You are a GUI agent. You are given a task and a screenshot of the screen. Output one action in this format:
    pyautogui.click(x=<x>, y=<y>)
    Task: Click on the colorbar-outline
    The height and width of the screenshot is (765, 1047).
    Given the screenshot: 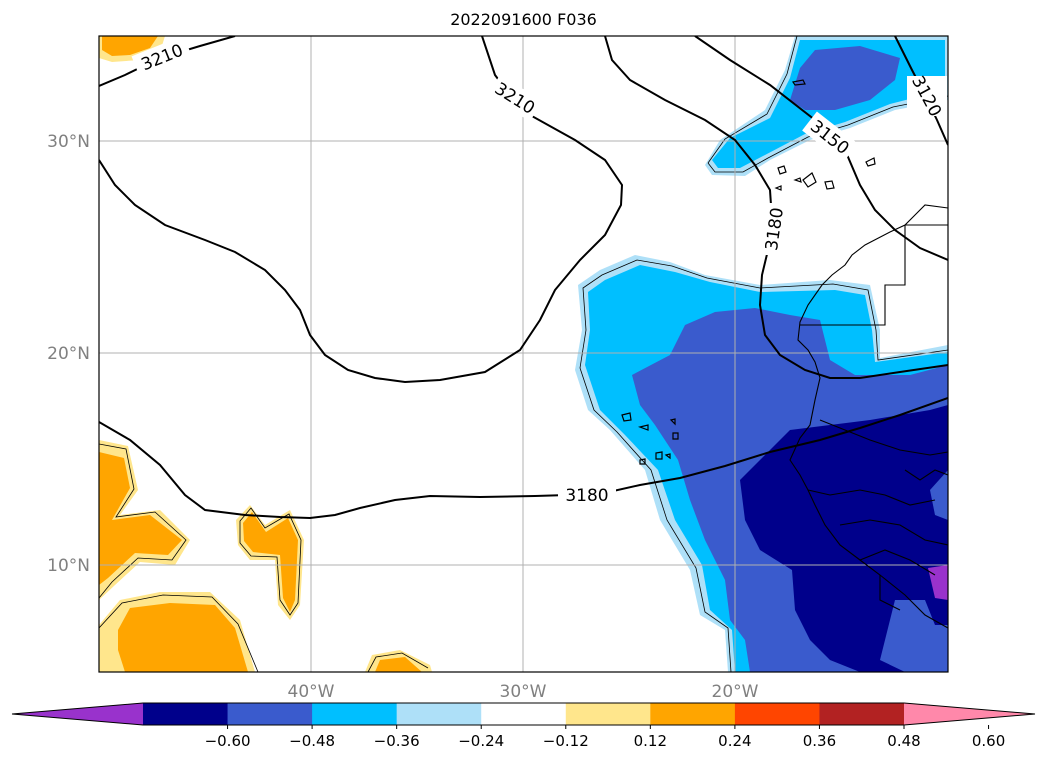 What is the action you would take?
    pyautogui.click(x=523, y=714)
    